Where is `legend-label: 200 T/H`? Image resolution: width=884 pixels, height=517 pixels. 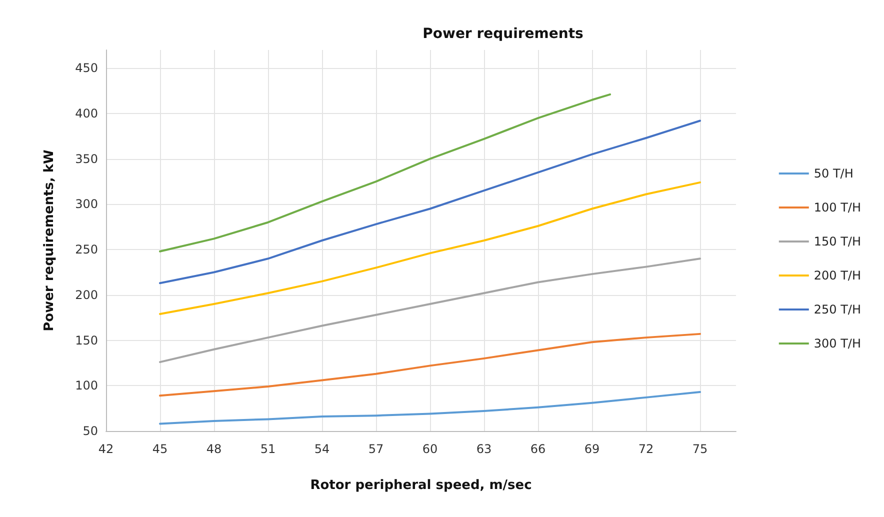
legend-label: 200 T/H is located at coordinates (838, 275).